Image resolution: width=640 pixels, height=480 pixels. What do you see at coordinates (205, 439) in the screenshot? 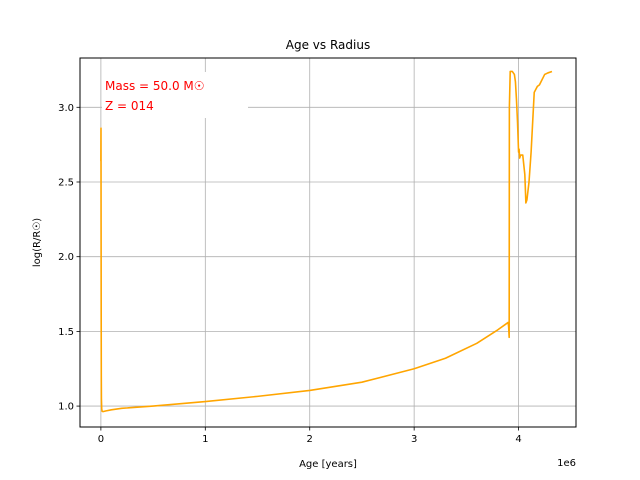
I see `x-tick-label: 1` at bounding box center [205, 439].